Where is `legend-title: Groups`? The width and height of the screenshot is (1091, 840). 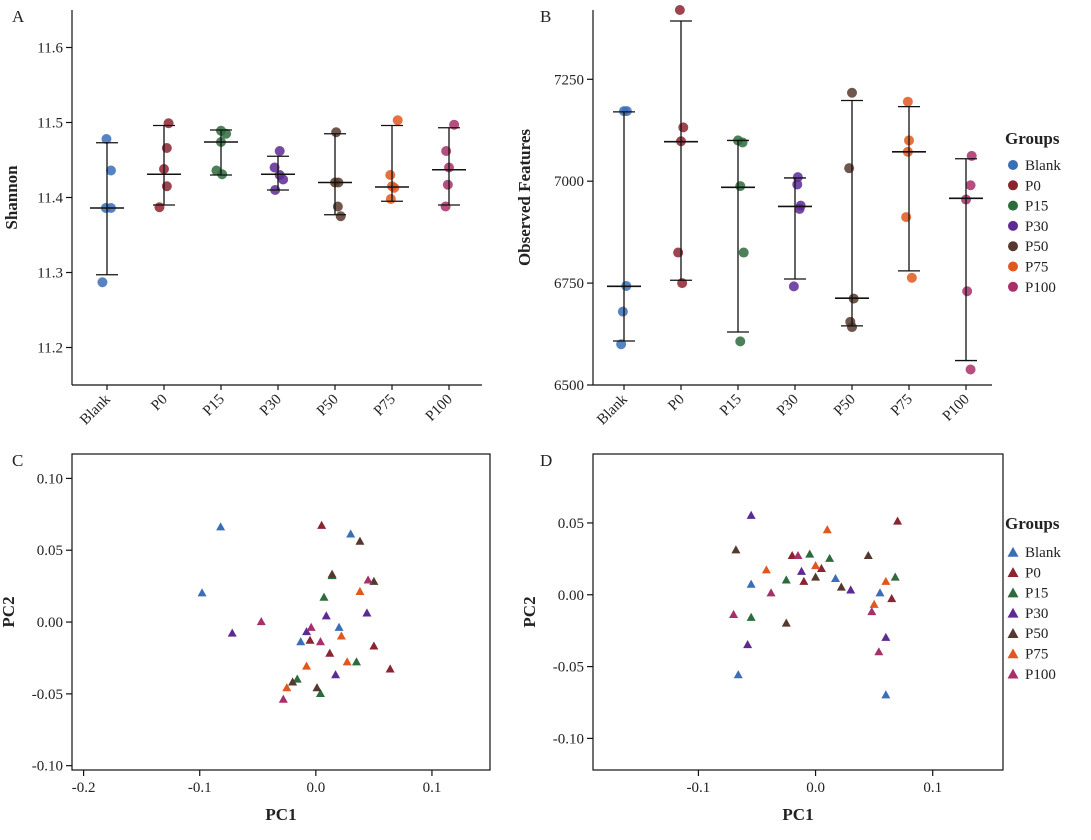 legend-title: Groups is located at coordinates (1032, 138).